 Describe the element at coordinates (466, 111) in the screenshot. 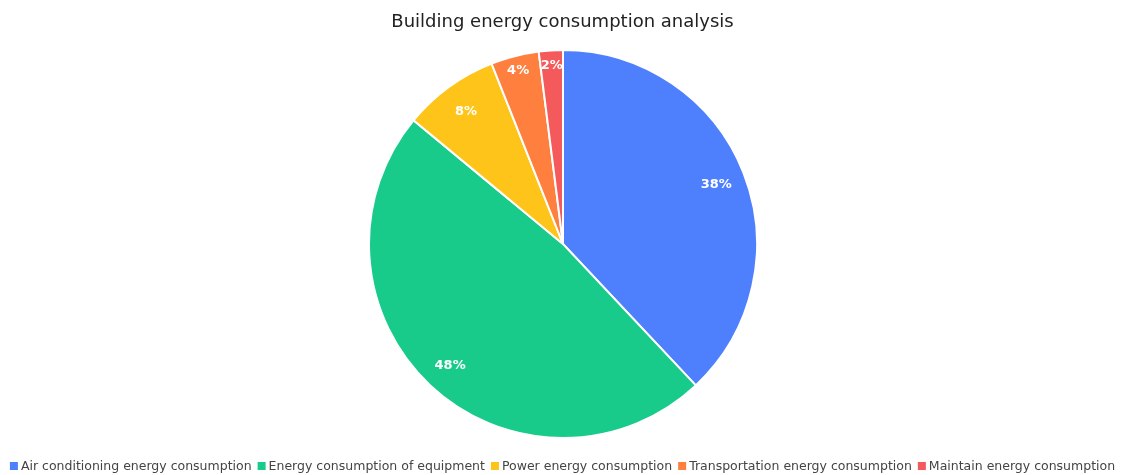

I see `data-label: 8%` at that location.